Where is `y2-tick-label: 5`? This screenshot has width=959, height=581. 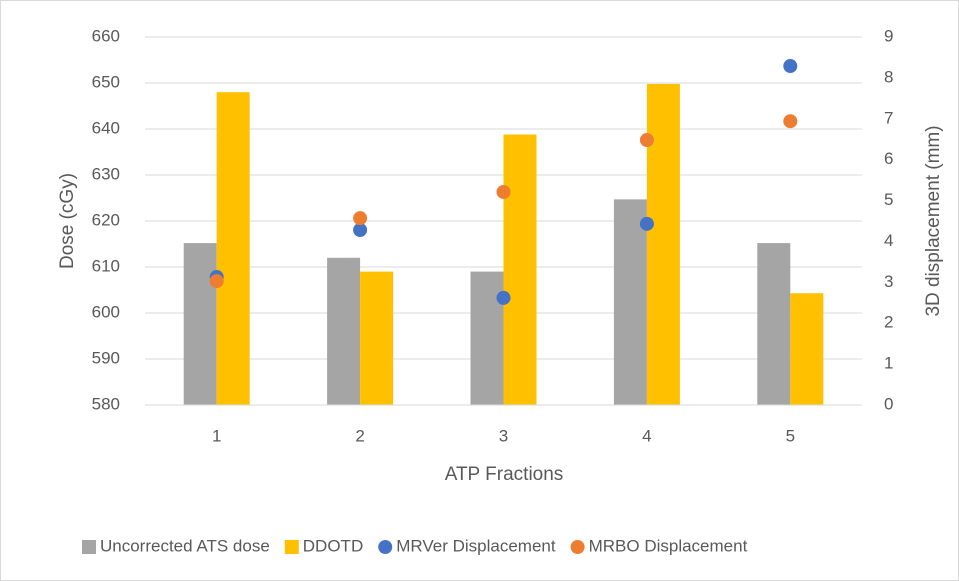 y2-tick-label: 5 is located at coordinates (888, 199).